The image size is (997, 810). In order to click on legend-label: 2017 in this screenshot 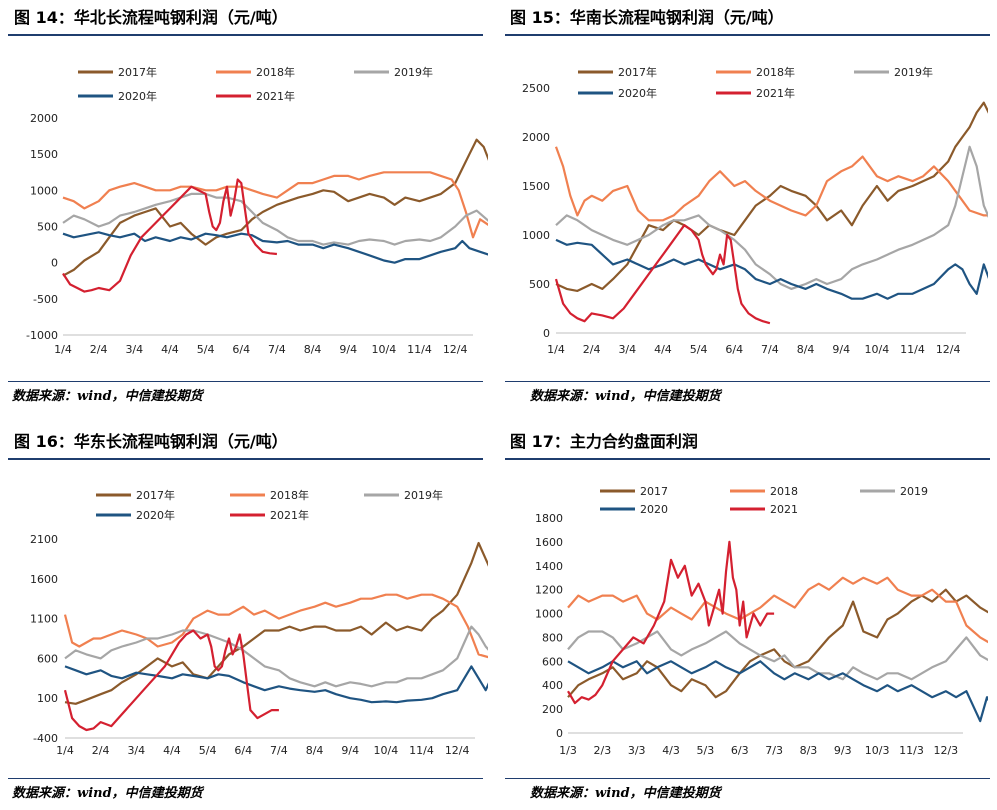, I will do `click(654, 491)`.